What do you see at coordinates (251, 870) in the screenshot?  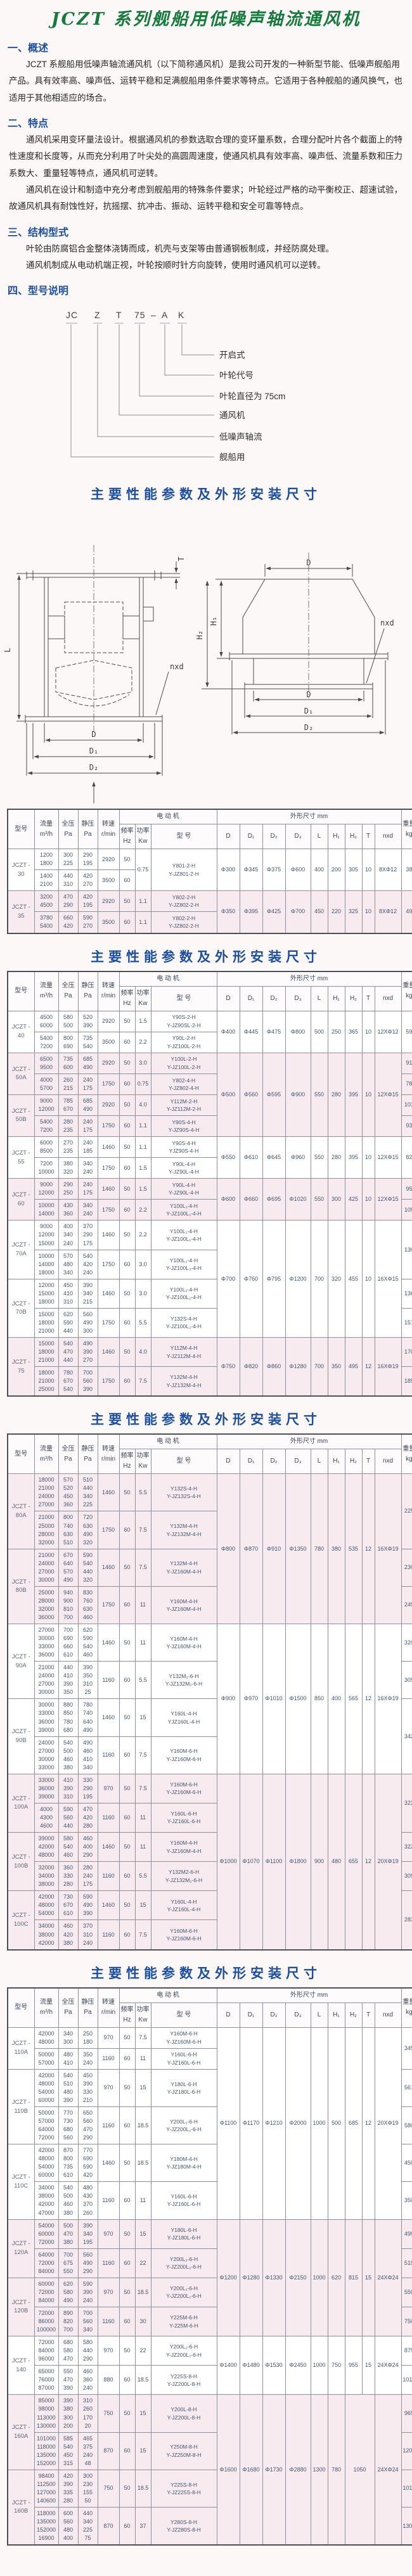 I see `table-cell: Φ345` at bounding box center [251, 870].